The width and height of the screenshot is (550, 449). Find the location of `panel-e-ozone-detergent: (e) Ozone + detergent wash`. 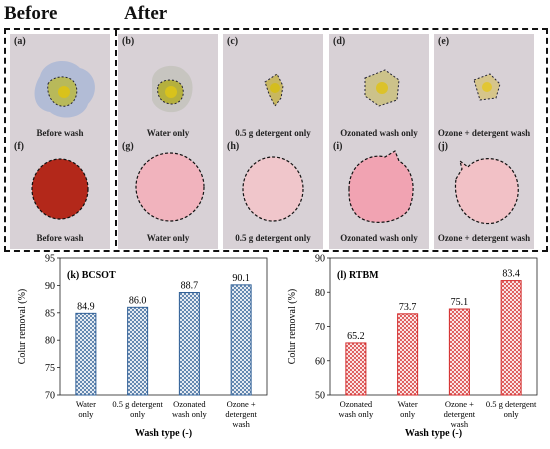

panel-e-ozone-detergent: (e) Ozone + detergent wash is located at coordinates (484, 89).